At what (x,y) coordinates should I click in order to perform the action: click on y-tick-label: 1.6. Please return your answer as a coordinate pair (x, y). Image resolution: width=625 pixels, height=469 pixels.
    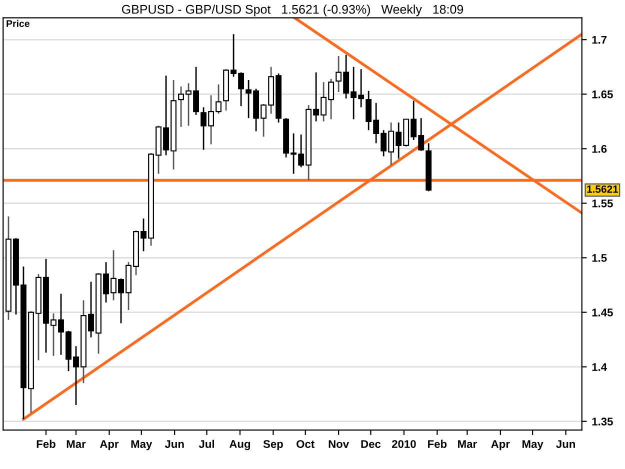
    Looking at the image, I should click on (599, 148).